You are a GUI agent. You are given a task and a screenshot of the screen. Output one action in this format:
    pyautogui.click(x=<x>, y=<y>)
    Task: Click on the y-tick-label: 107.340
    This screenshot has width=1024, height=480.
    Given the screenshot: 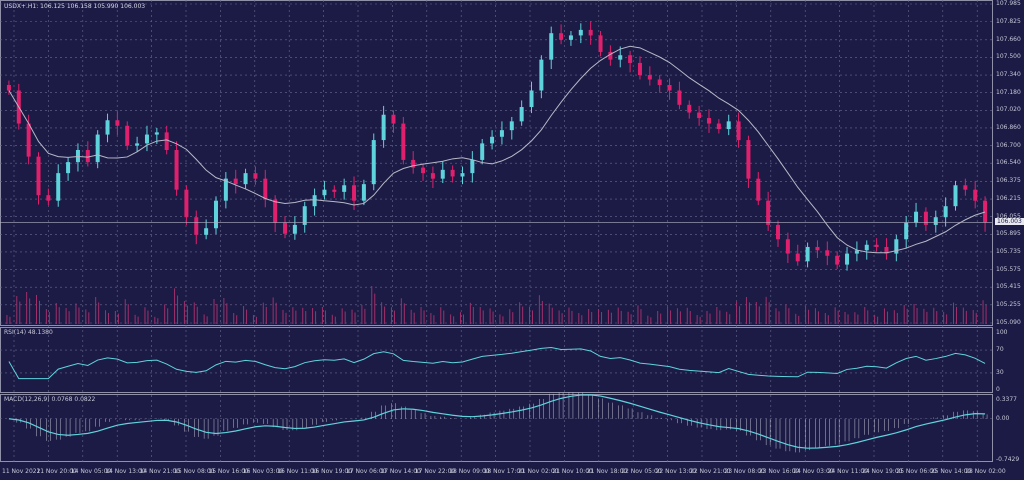 What is the action you would take?
    pyautogui.click(x=1008, y=75)
    